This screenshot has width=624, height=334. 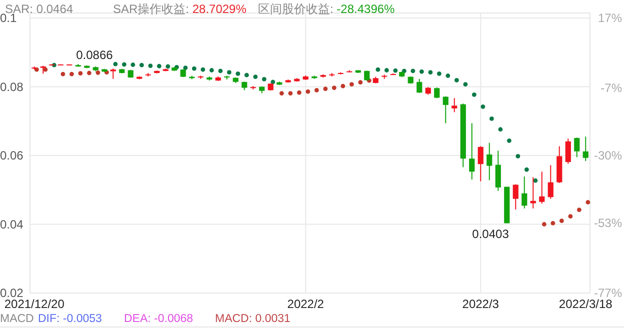 I want to click on y2-tick-label: -30%, so click(x=608, y=155).